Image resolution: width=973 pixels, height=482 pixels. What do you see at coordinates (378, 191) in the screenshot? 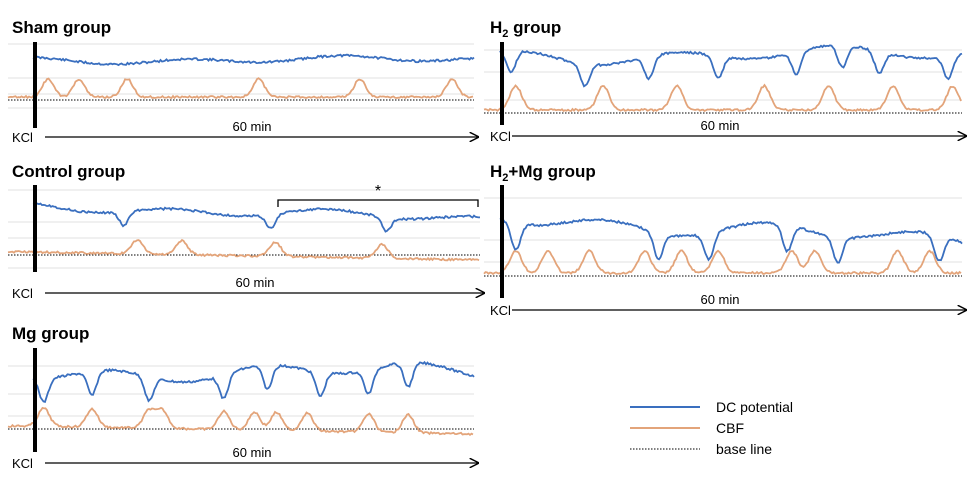
I see `significance-asterisk: *` at bounding box center [378, 191].